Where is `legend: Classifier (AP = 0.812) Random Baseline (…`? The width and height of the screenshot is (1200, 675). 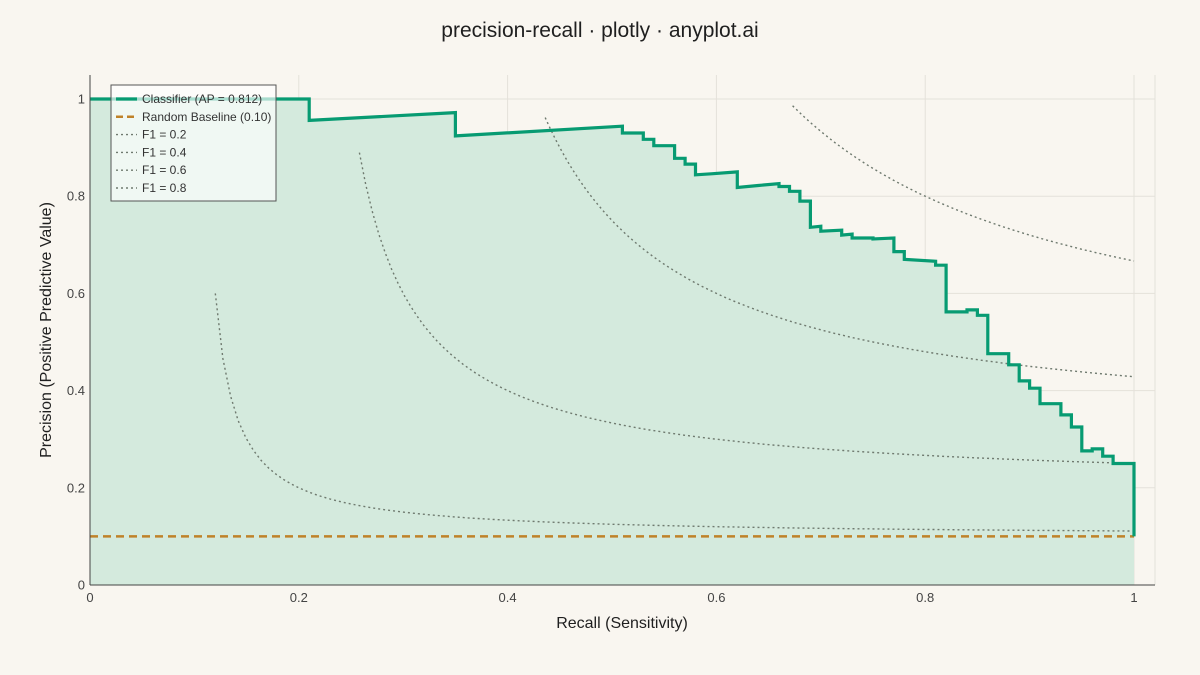
legend: Classifier (AP = 0.812) Random Baseline (… is located at coordinates (193, 143).